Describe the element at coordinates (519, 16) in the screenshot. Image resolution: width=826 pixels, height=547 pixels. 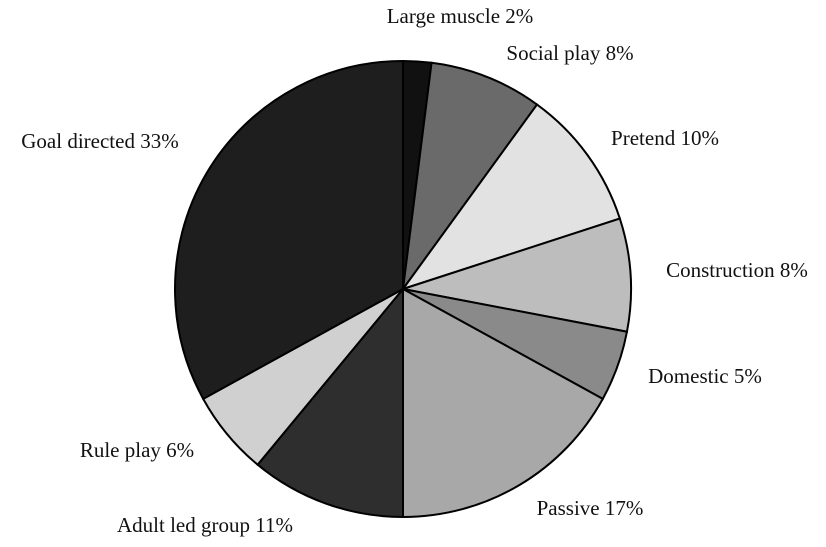
I see `slice-value: 2%` at that location.